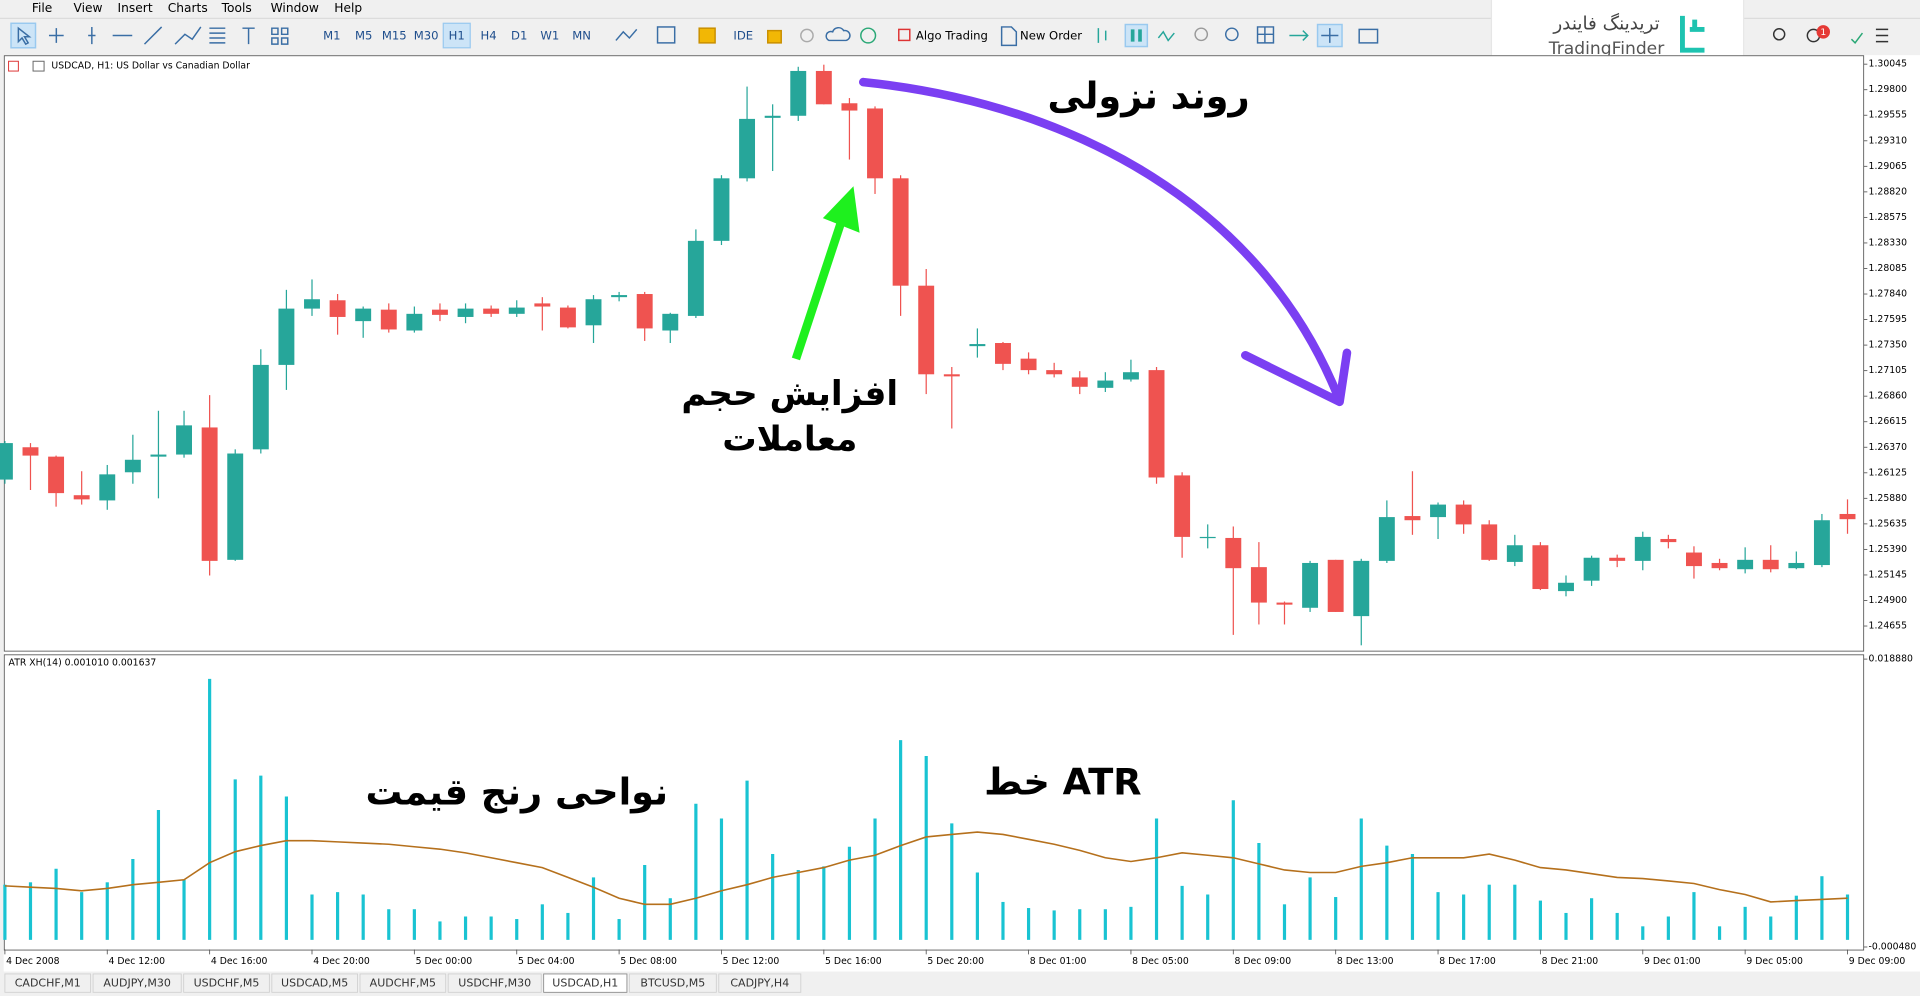 This screenshot has height=996, width=1920. What do you see at coordinates (33, 961) in the screenshot?
I see `x-tick-label: 4 Dec 2008` at bounding box center [33, 961].